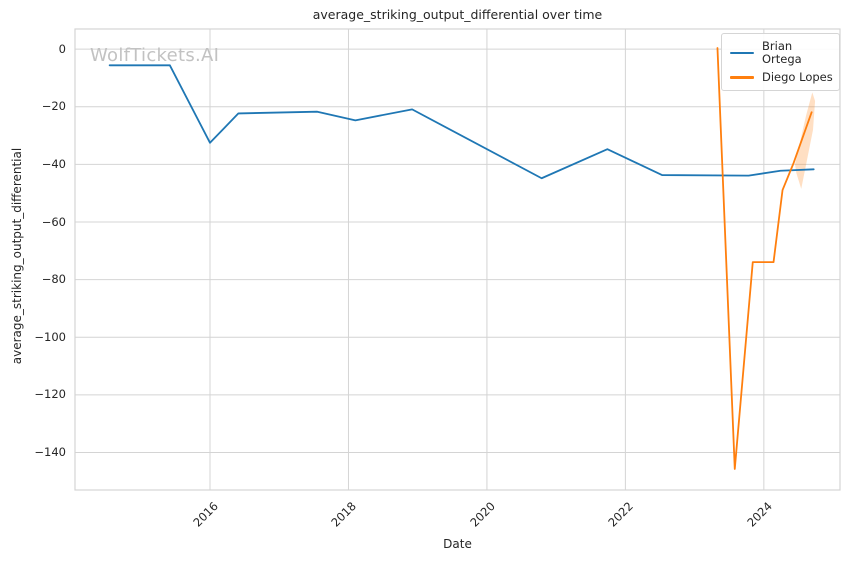 The width and height of the screenshot is (858, 561). Describe the element at coordinates (50, 452) in the screenshot. I see `y-tick-label: −140` at that location.